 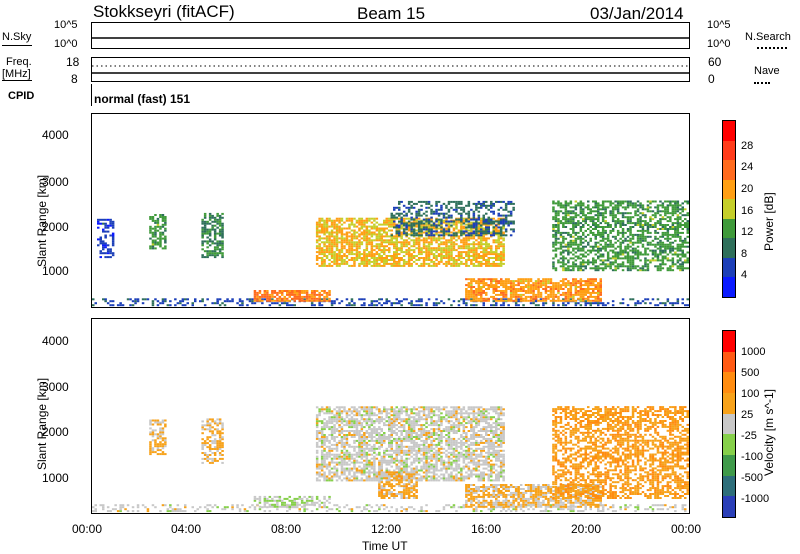 I want to click on nave-tick-top: 60, so click(x=715, y=62).